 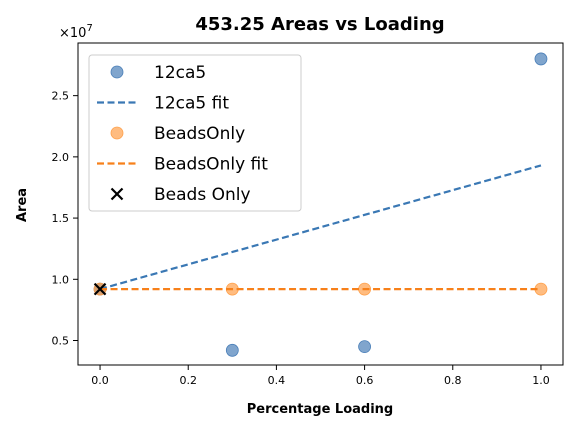 I want to click on legend-item: 12ca5 fit, so click(x=163, y=104).